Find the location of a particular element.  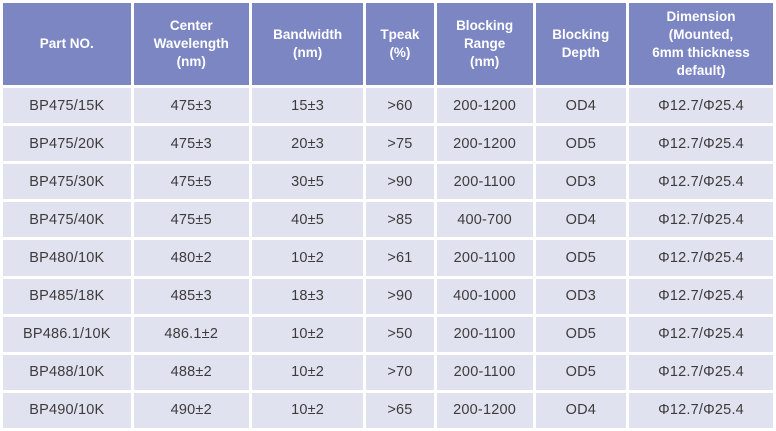

column-header-blocking-range: Blocking Range (nm) is located at coordinates (484, 44).